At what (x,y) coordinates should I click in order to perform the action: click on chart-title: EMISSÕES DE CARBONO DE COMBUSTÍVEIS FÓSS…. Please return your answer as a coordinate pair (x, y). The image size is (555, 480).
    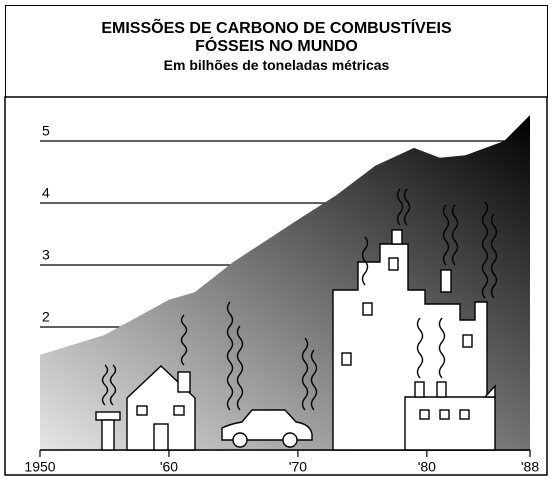
    Looking at the image, I should click on (276, 37).